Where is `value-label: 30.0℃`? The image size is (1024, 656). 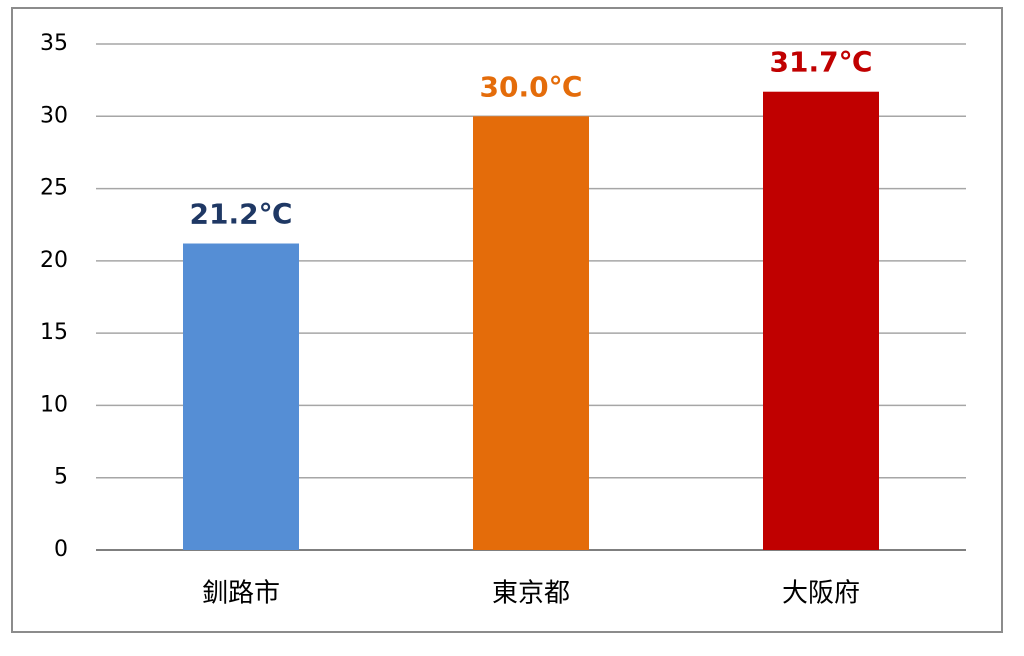
value-label: 30.0℃ is located at coordinates (531, 86).